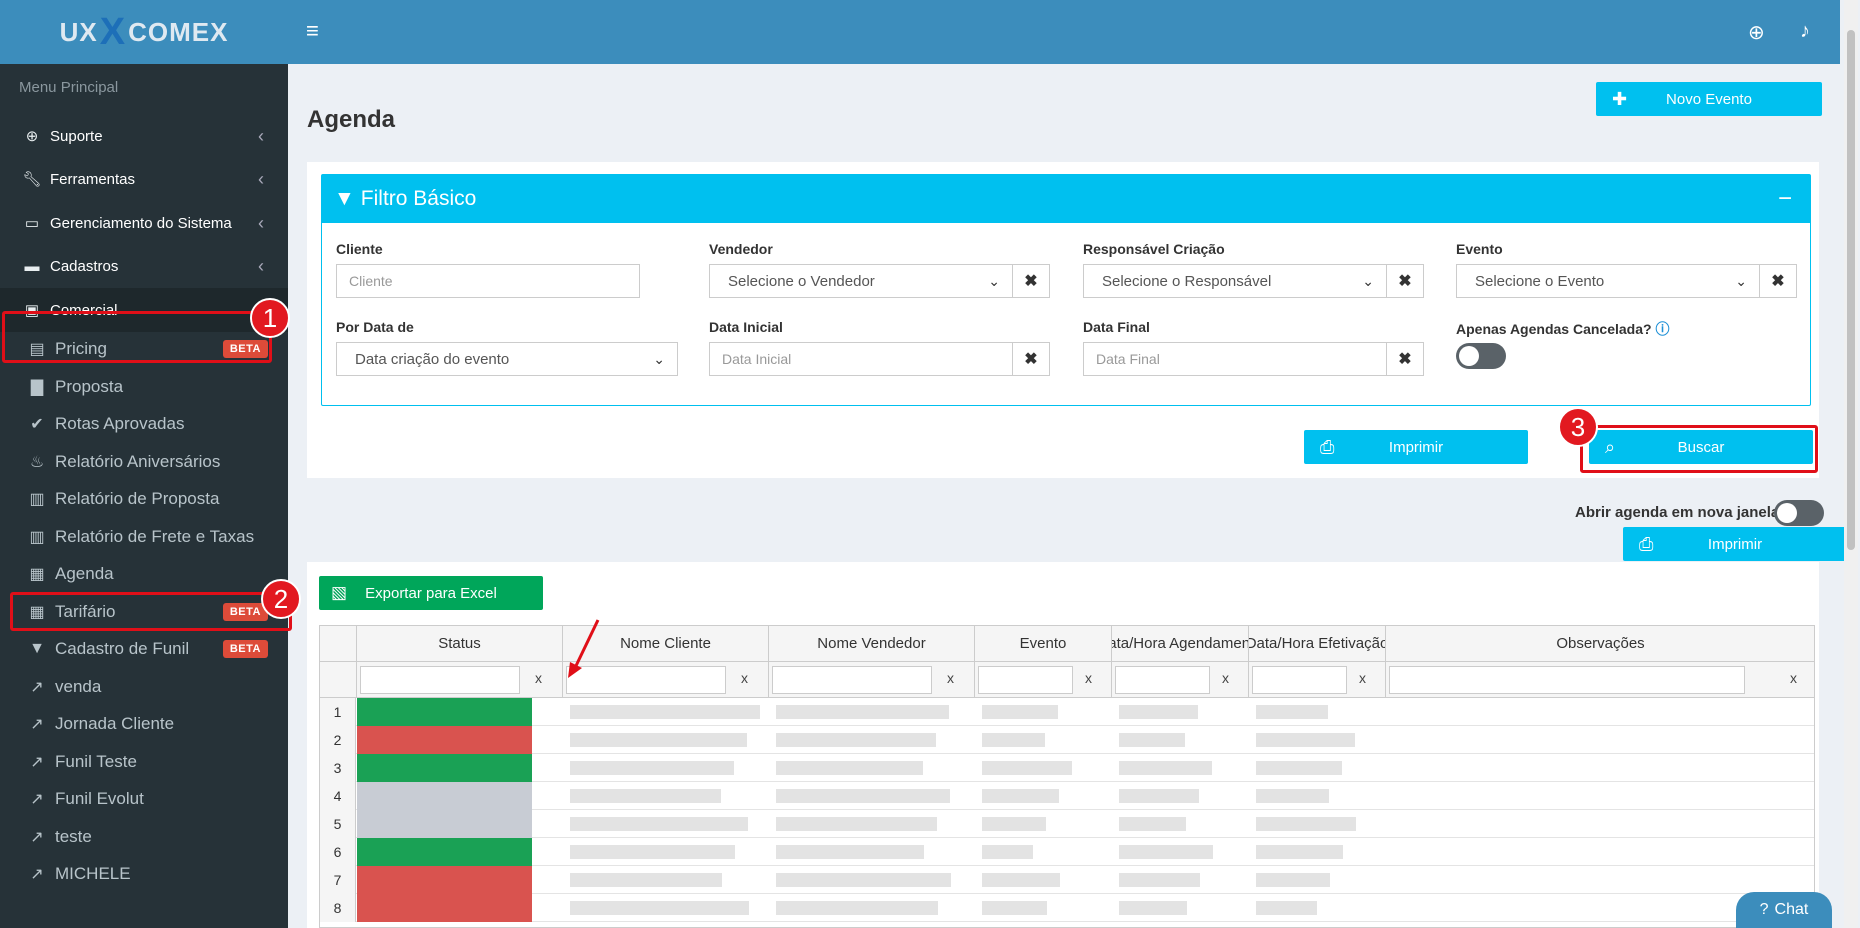  I want to click on sidebar-subitem-funil-teste: ↗ Funil Teste, so click(144, 761).